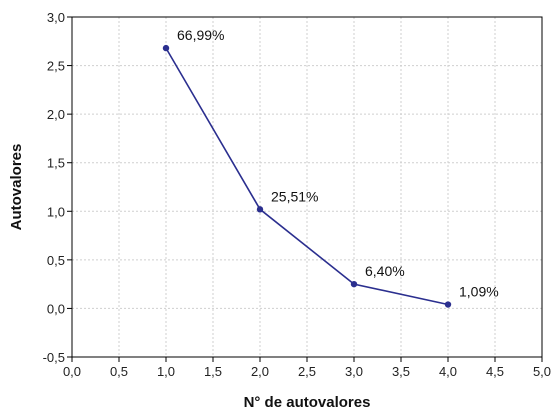 The width and height of the screenshot is (554, 413). Describe the element at coordinates (307, 371) in the screenshot. I see `x-tick-label: 2,5` at that location.